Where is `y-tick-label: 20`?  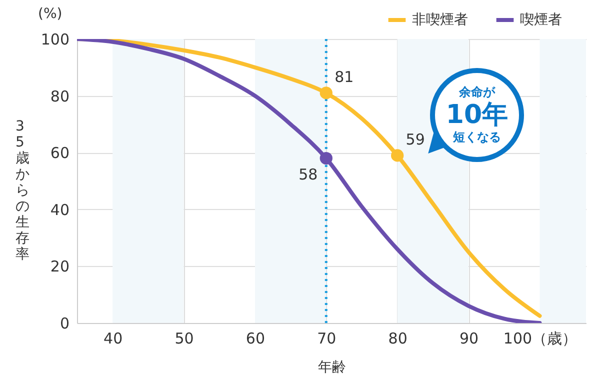 y-tick-label: 20 is located at coordinates (60, 267).